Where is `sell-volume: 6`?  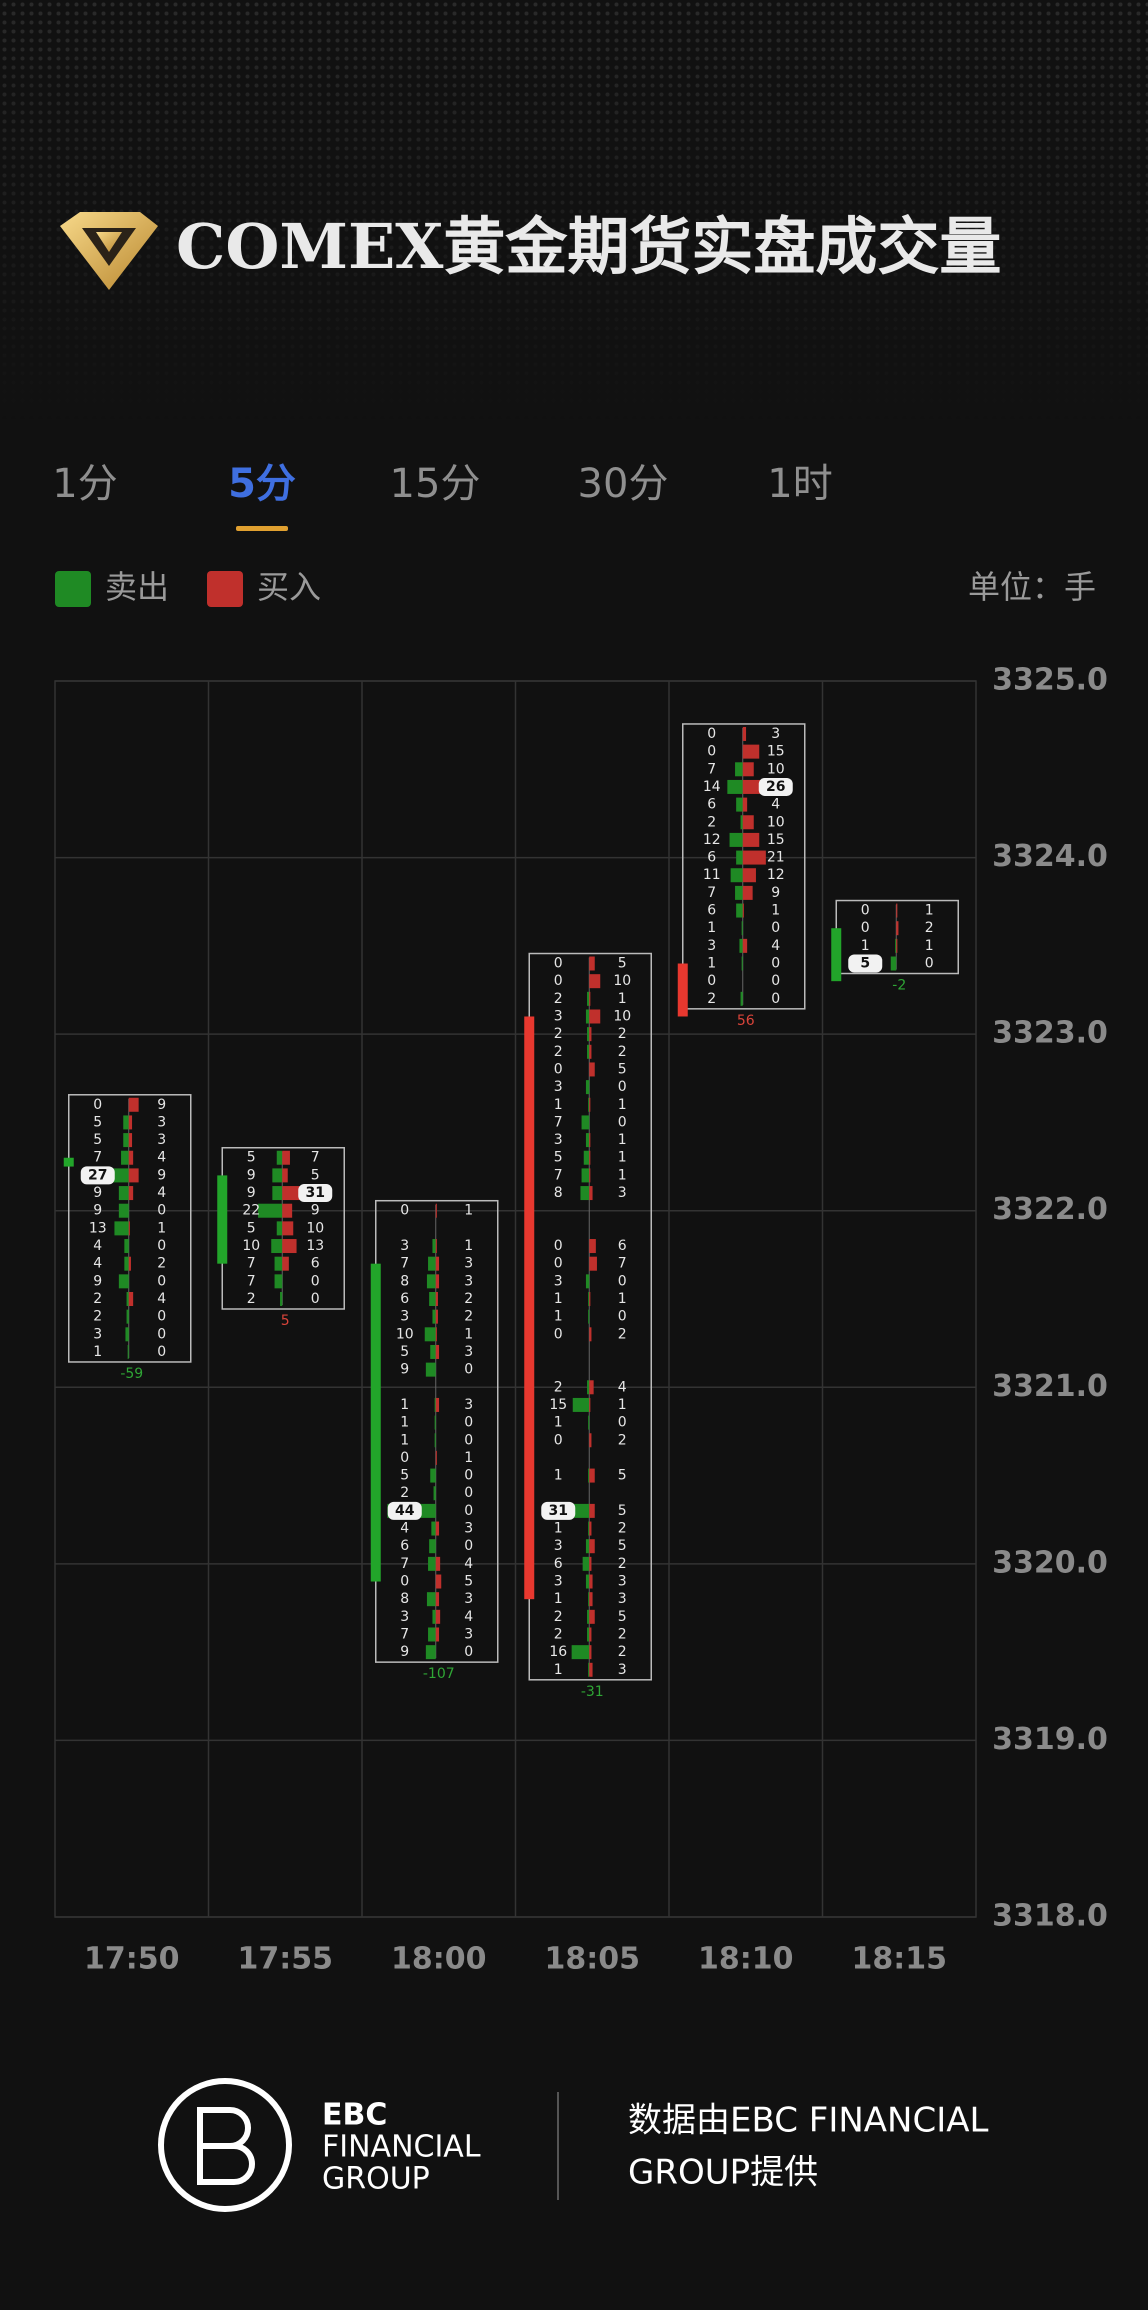 sell-volume: 6 is located at coordinates (711, 858).